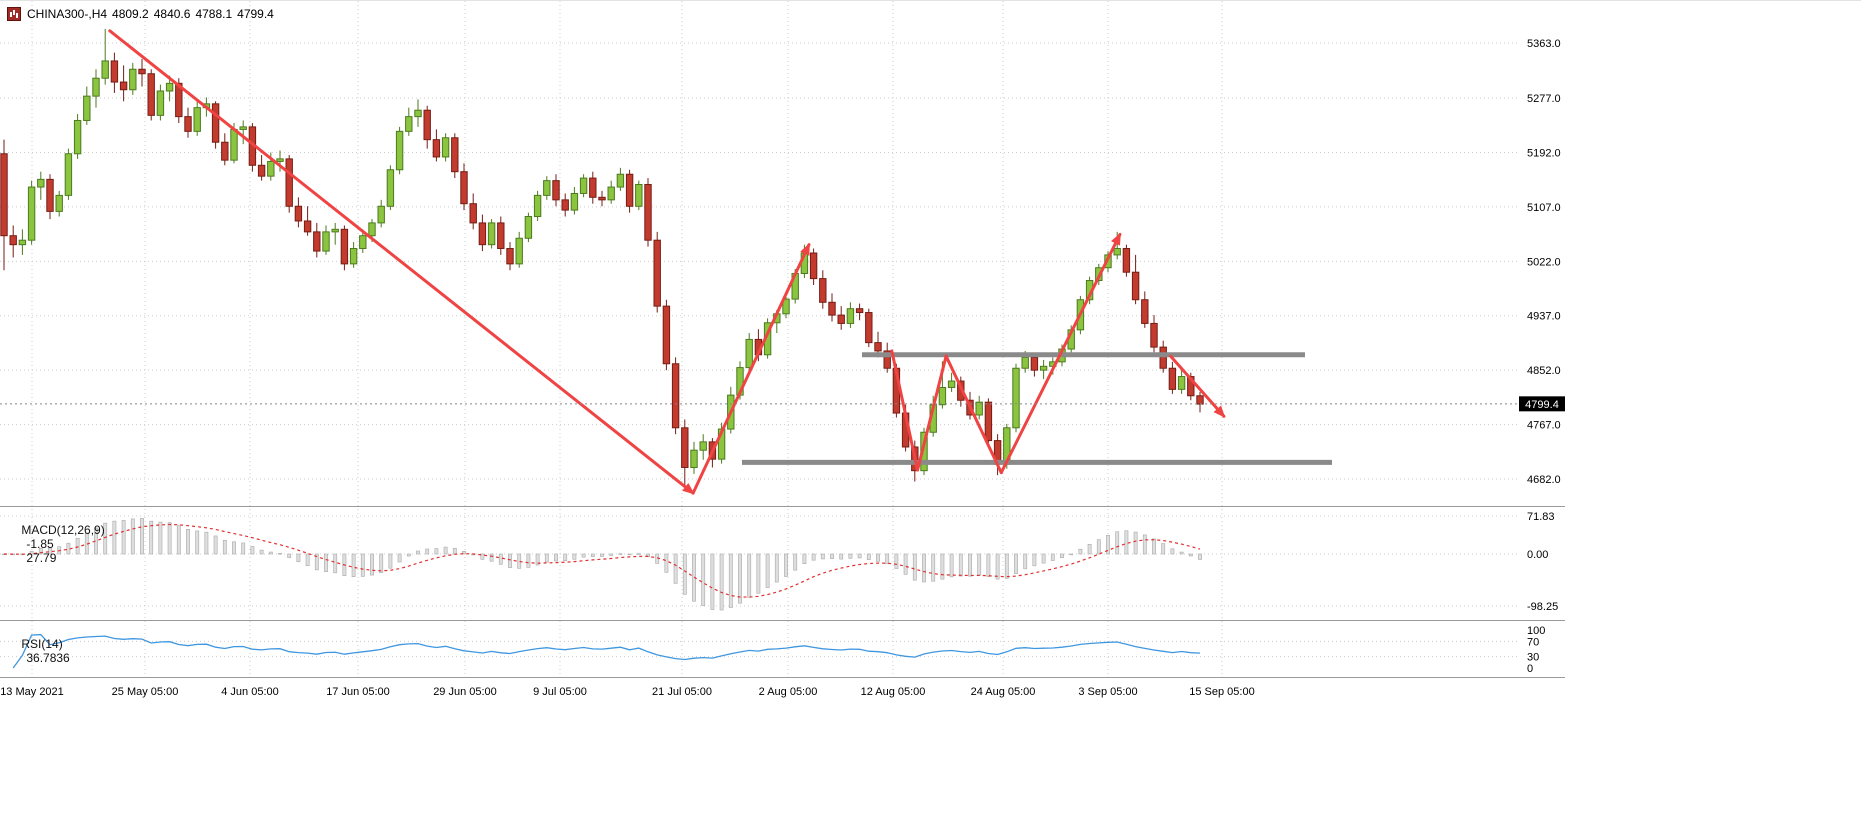  I want to click on symbol-timeframe: CHINA300-,H4, so click(67, 14).